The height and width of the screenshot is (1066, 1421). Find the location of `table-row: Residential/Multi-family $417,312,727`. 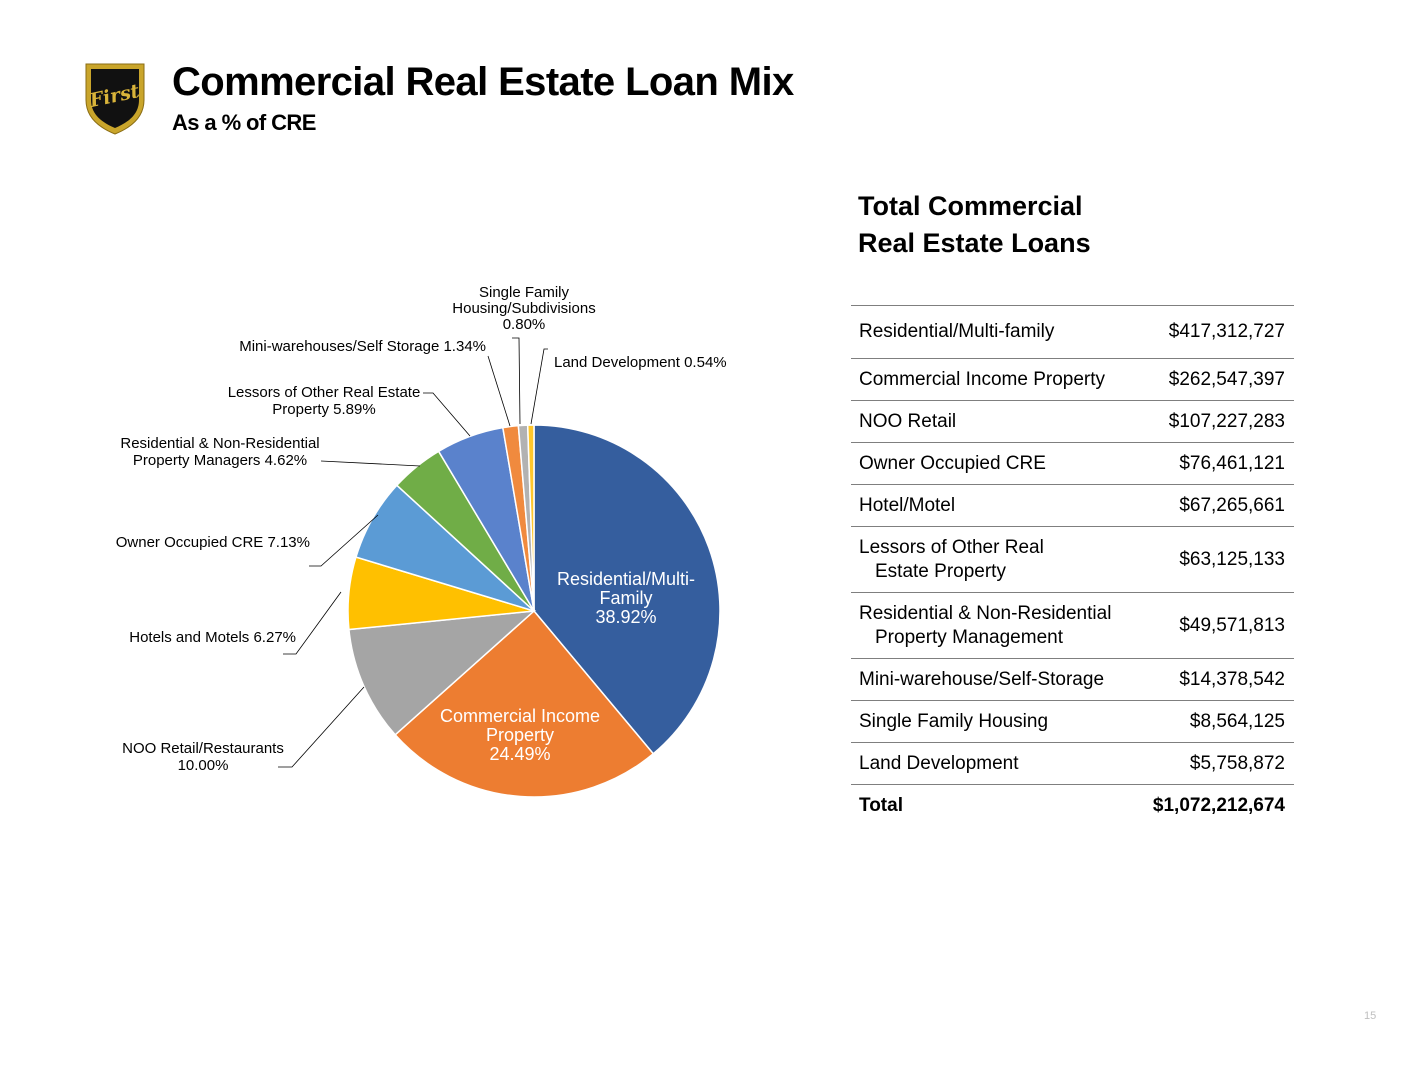

table-row: Residential/Multi-family $417,312,727 is located at coordinates (1072, 332).